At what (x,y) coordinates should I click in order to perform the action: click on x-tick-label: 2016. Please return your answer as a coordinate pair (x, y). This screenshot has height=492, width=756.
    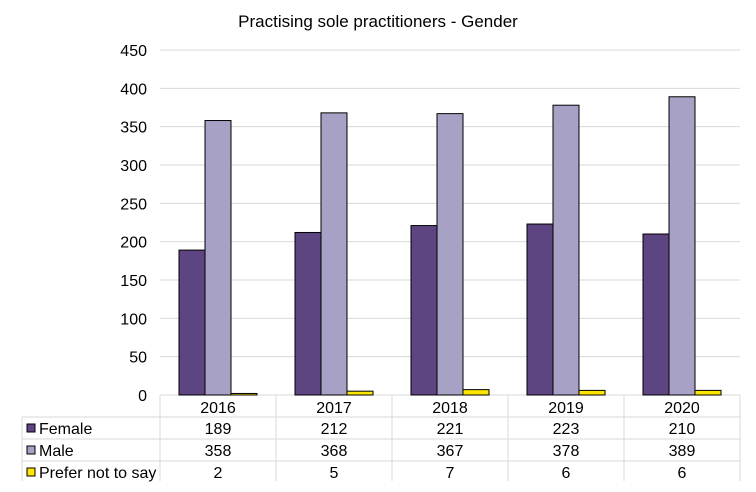
    Looking at the image, I should click on (218, 408).